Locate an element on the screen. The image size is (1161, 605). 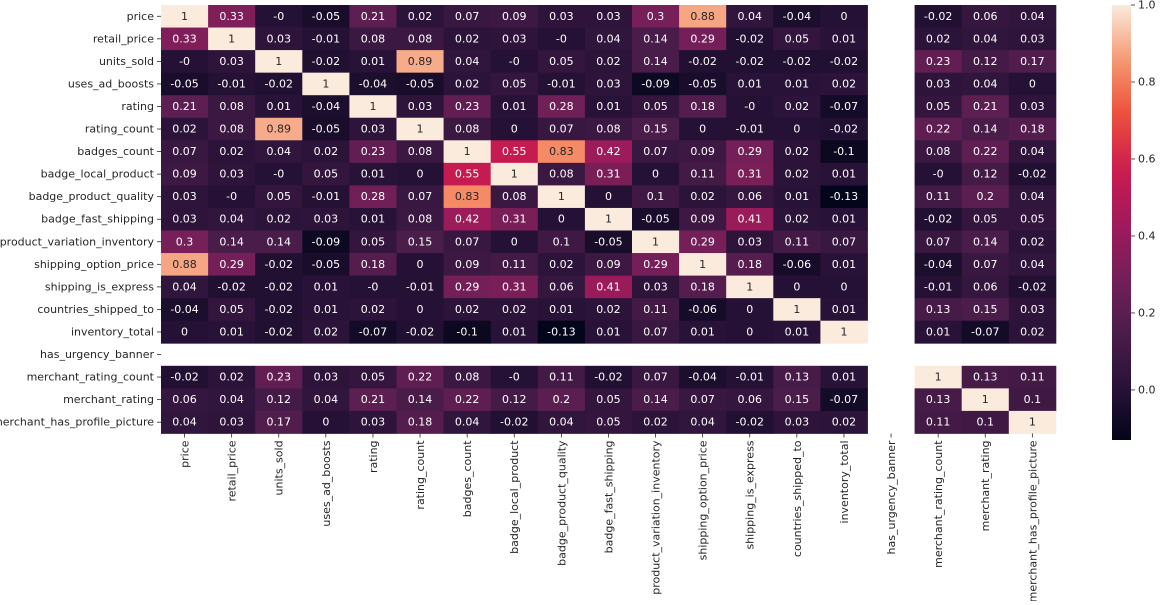
colorbar-tick-label: 0.0 is located at coordinates (1147, 389).